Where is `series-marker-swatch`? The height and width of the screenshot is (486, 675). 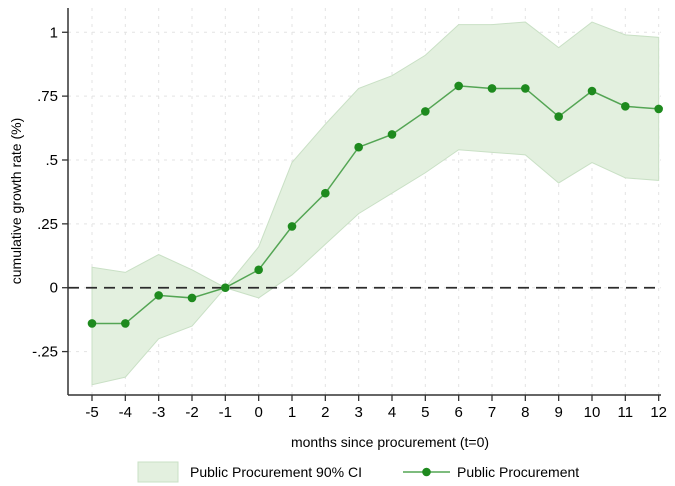
series-marker-swatch is located at coordinates (426, 472).